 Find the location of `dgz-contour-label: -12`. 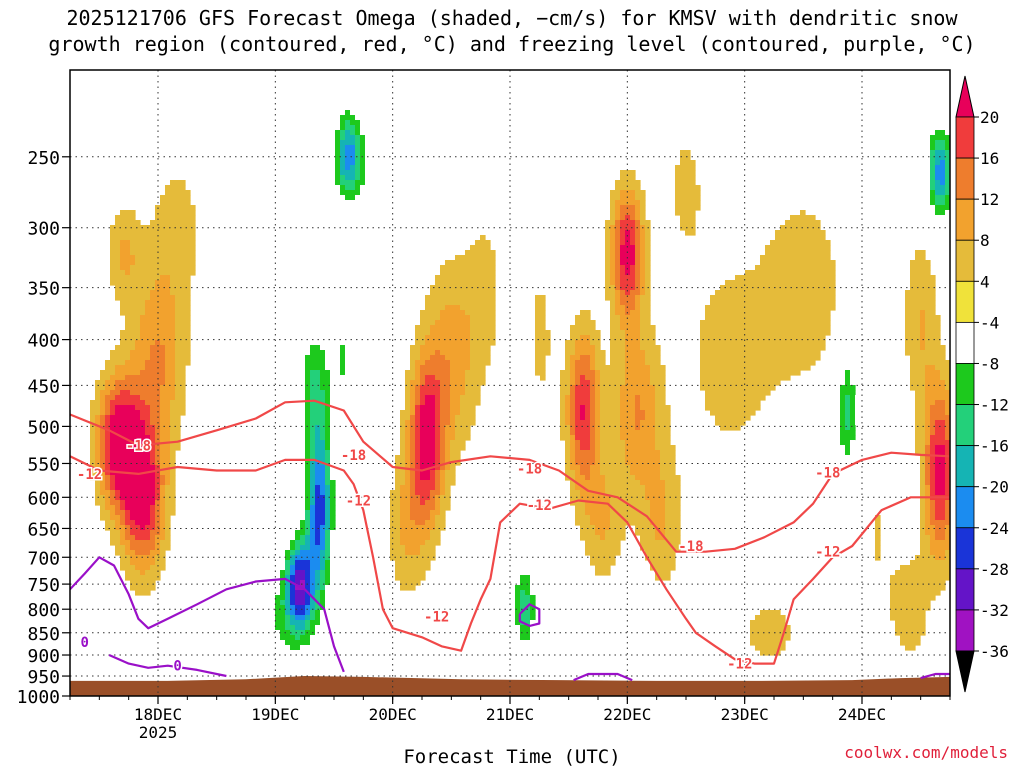

dgz-contour-label: -12 is located at coordinates (827, 553).